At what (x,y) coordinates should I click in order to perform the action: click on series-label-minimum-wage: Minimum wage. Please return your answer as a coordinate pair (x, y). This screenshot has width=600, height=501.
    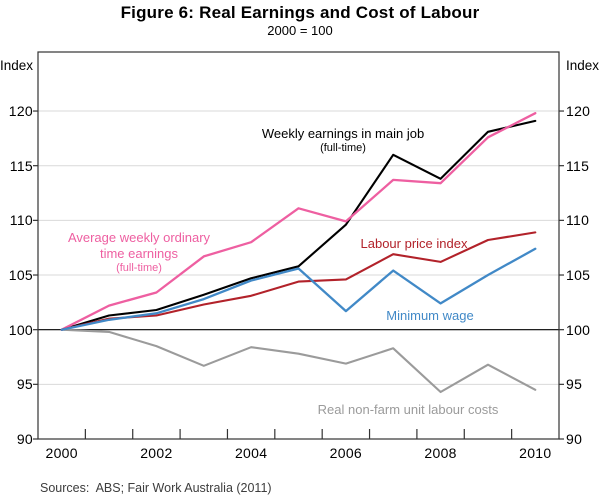
    Looking at the image, I should click on (430, 316).